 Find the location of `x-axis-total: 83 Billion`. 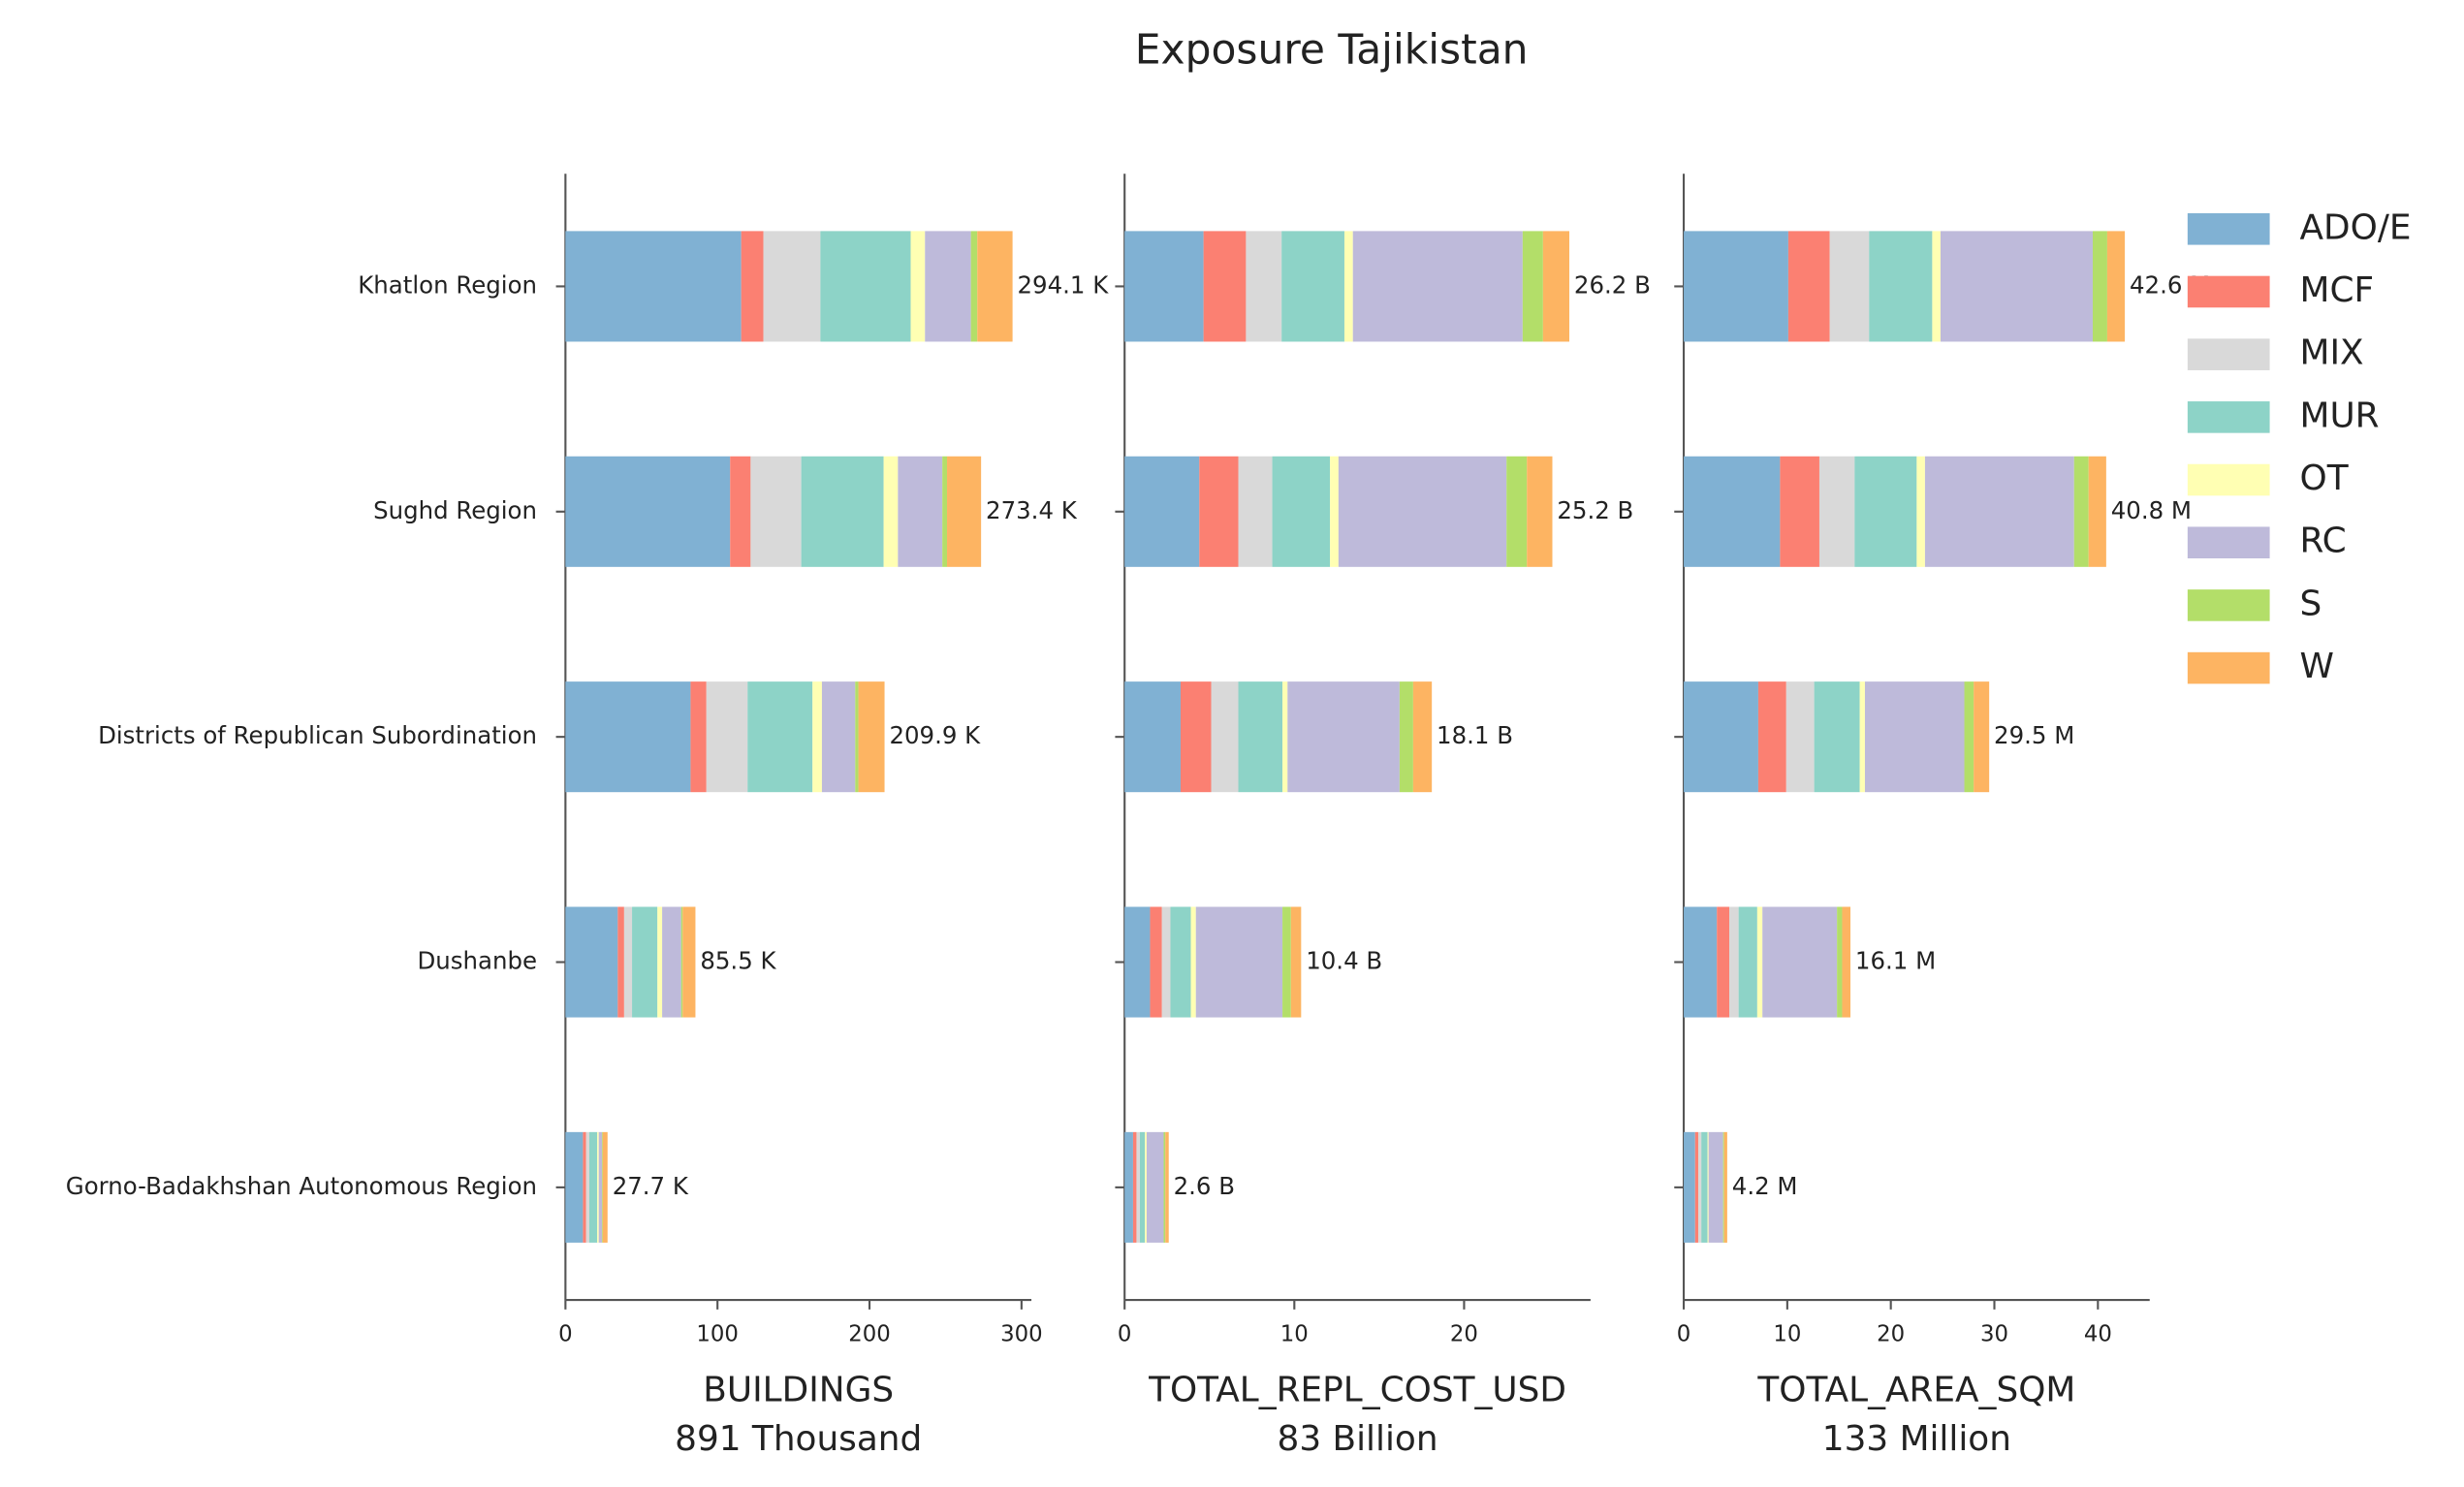

x-axis-total: 83 Billion is located at coordinates (1358, 1439).